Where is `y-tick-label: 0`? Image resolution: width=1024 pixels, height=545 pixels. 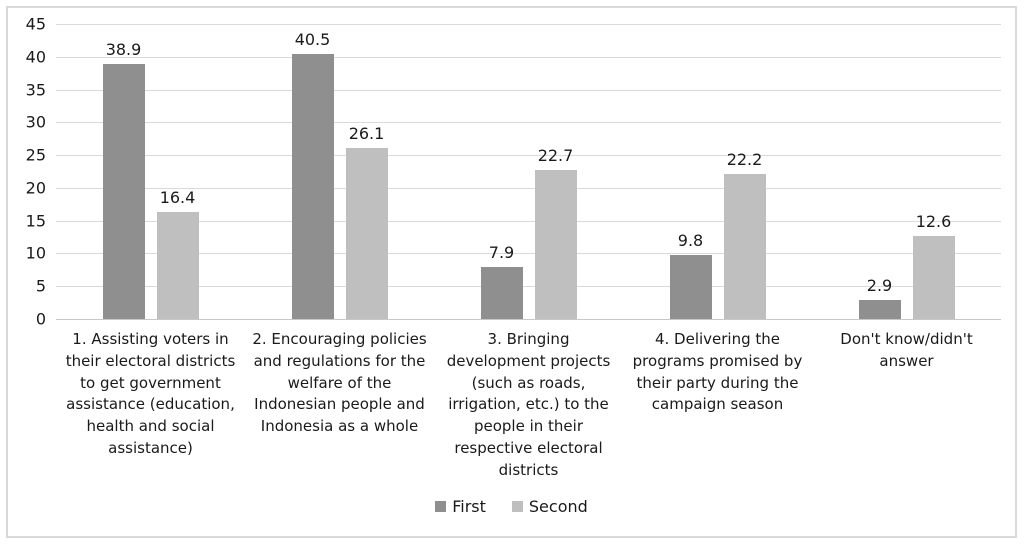 y-tick-label: 0 is located at coordinates (40, 319).